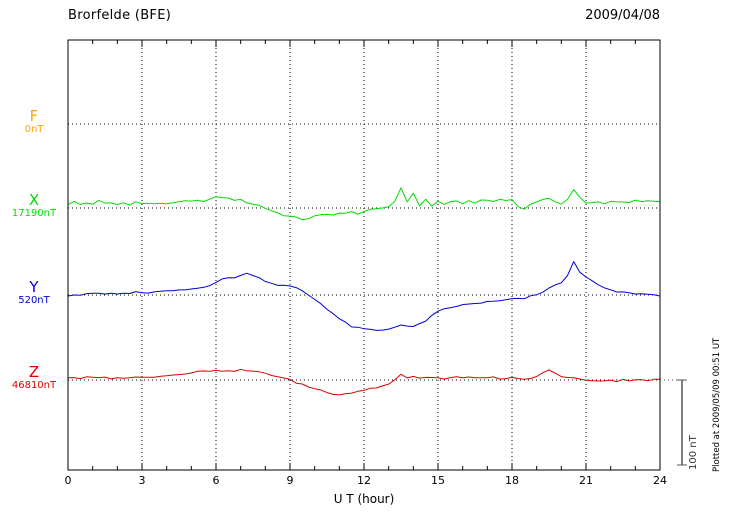 The height and width of the screenshot is (520, 730). I want to click on plot-date: 2009/04/08, so click(622, 15).